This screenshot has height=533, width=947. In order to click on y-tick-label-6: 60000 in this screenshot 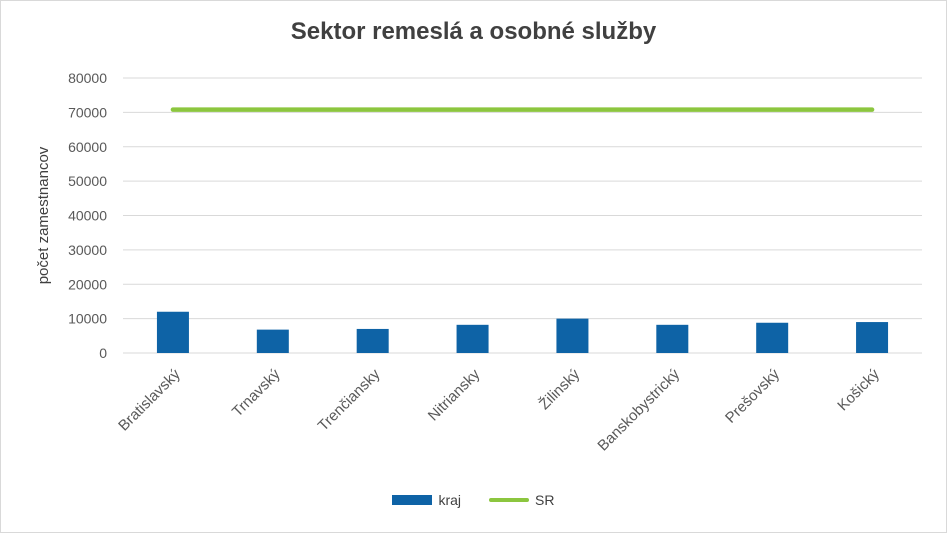, I will do `click(87, 147)`.